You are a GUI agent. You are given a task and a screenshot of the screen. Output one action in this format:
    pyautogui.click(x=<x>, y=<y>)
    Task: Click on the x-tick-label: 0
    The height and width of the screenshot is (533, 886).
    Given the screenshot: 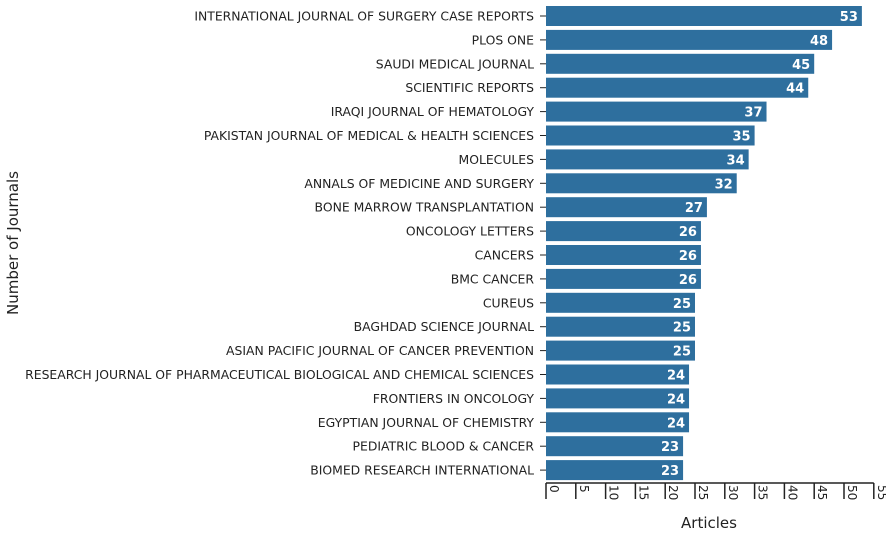 What is the action you would take?
    pyautogui.click(x=554, y=489)
    